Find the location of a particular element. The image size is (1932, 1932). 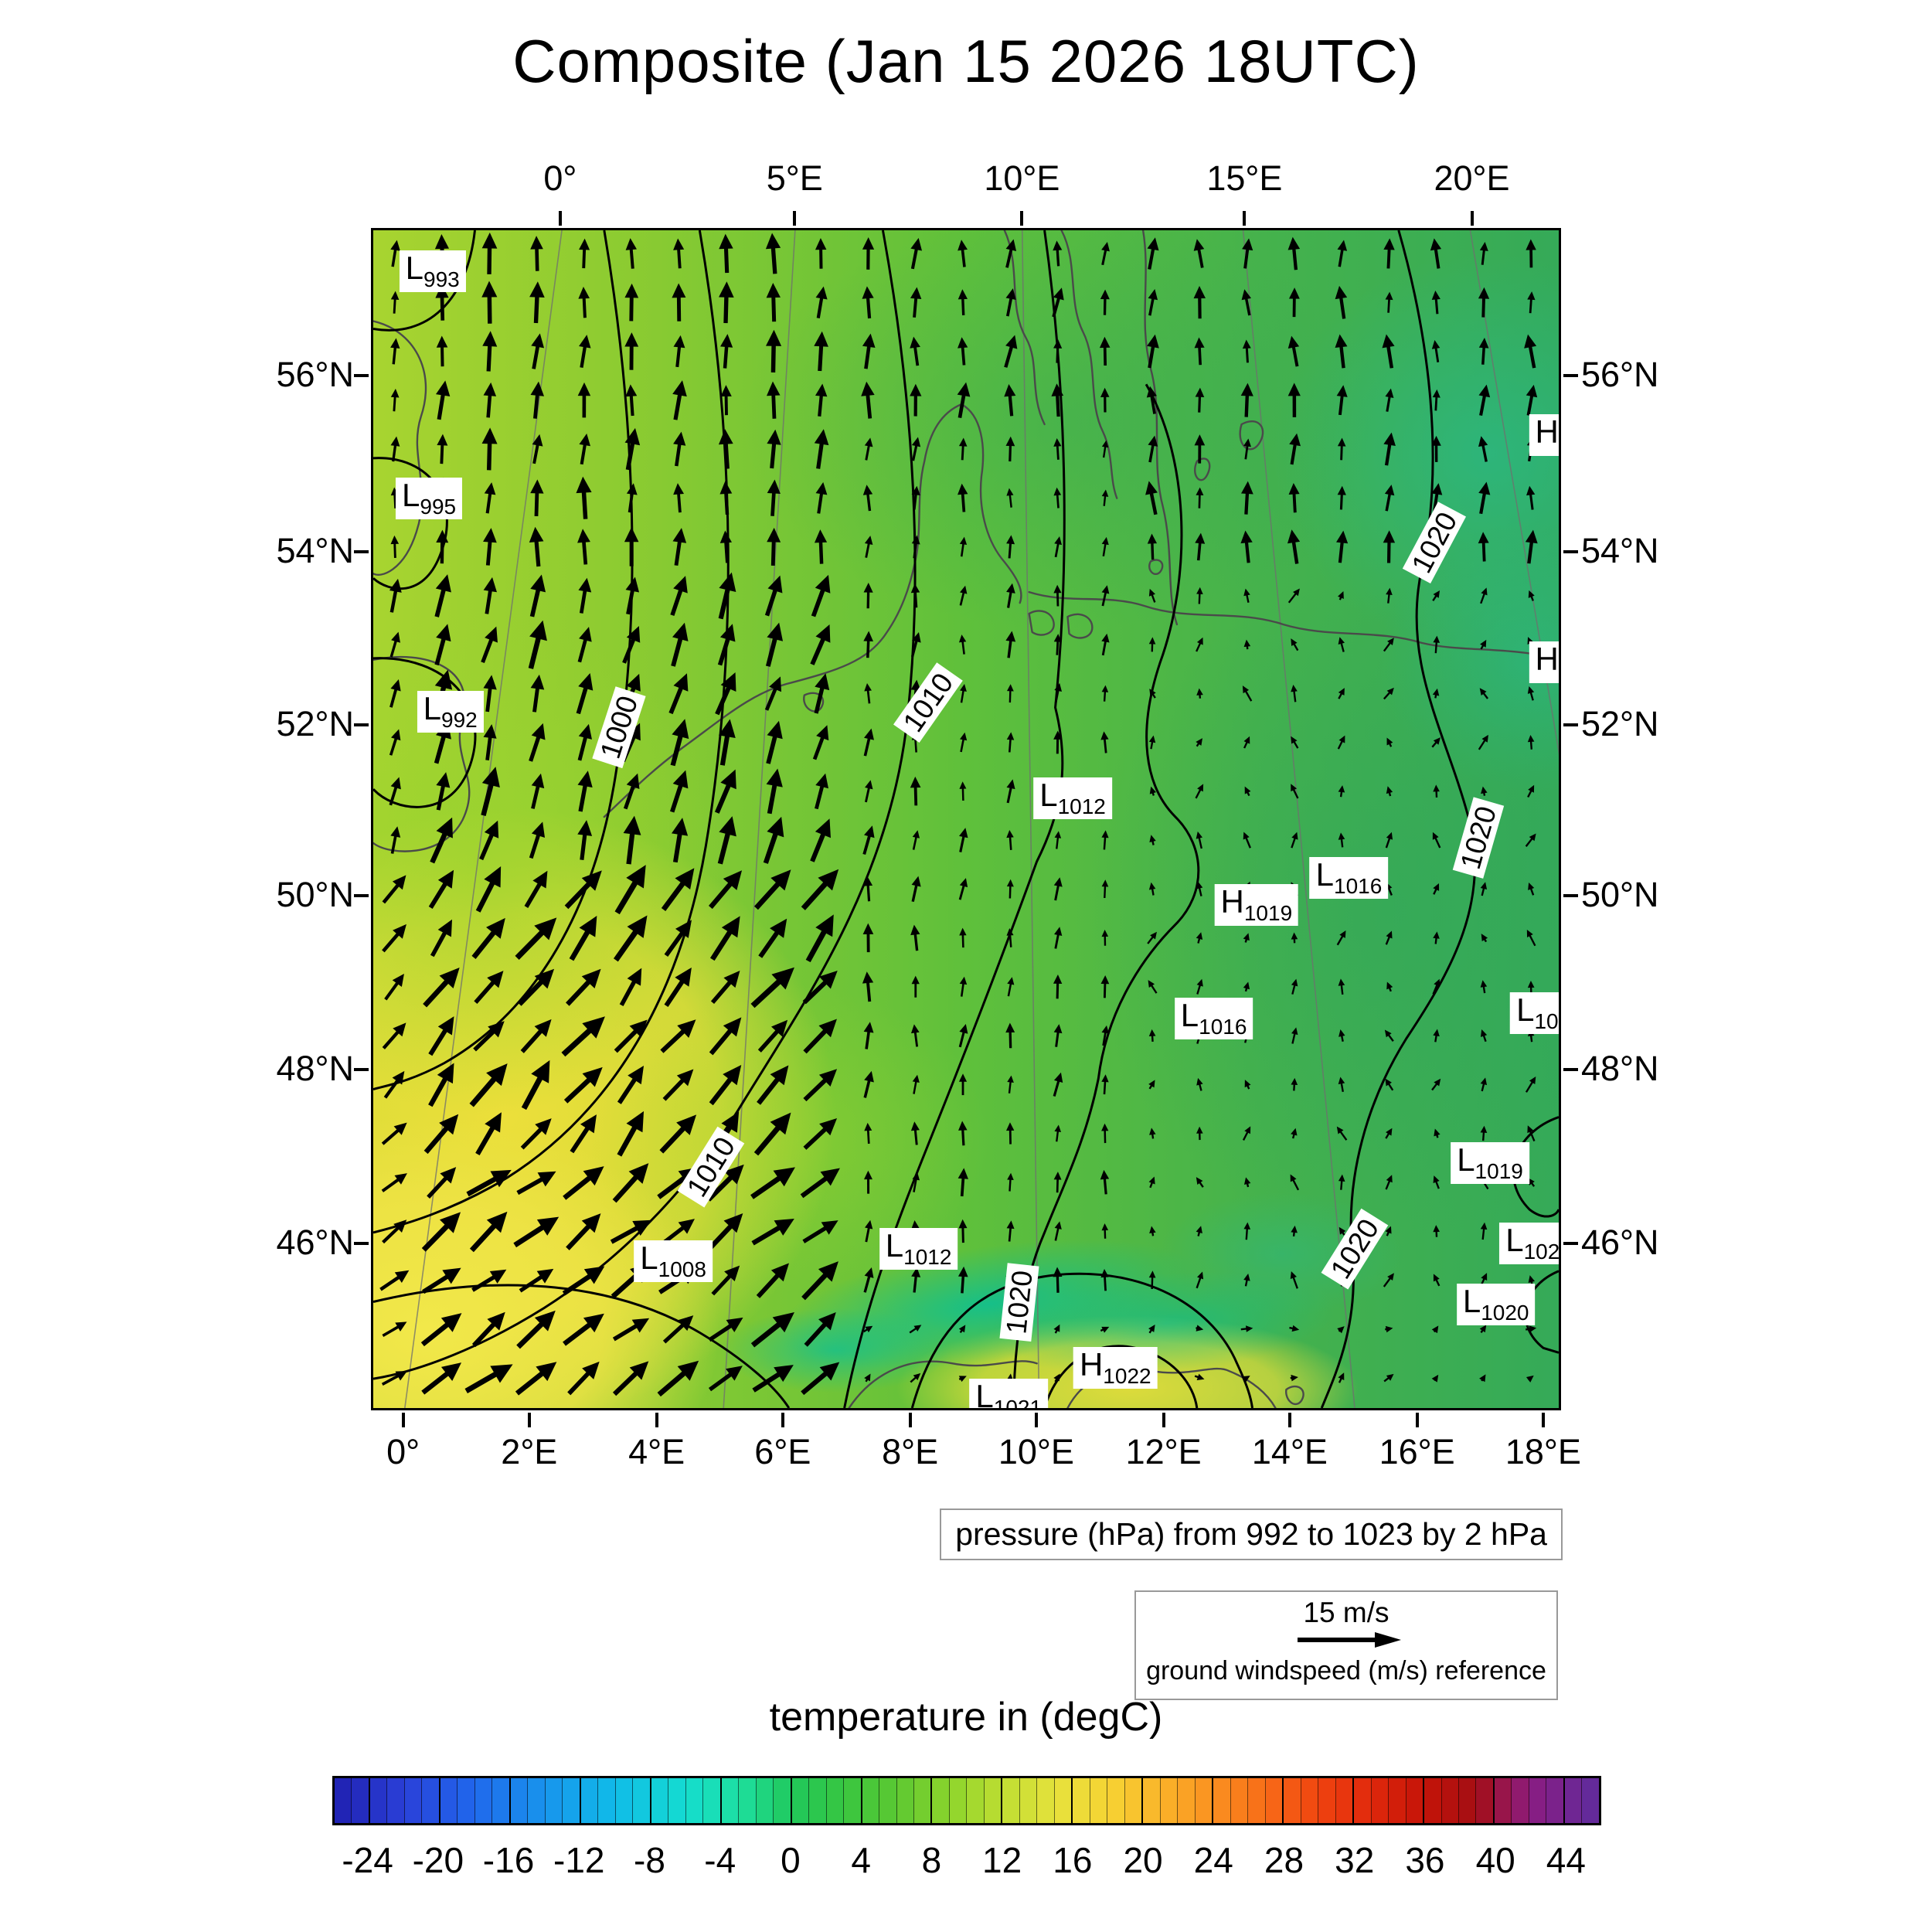

pressure-center-value: 1012 is located at coordinates (928, 1257).